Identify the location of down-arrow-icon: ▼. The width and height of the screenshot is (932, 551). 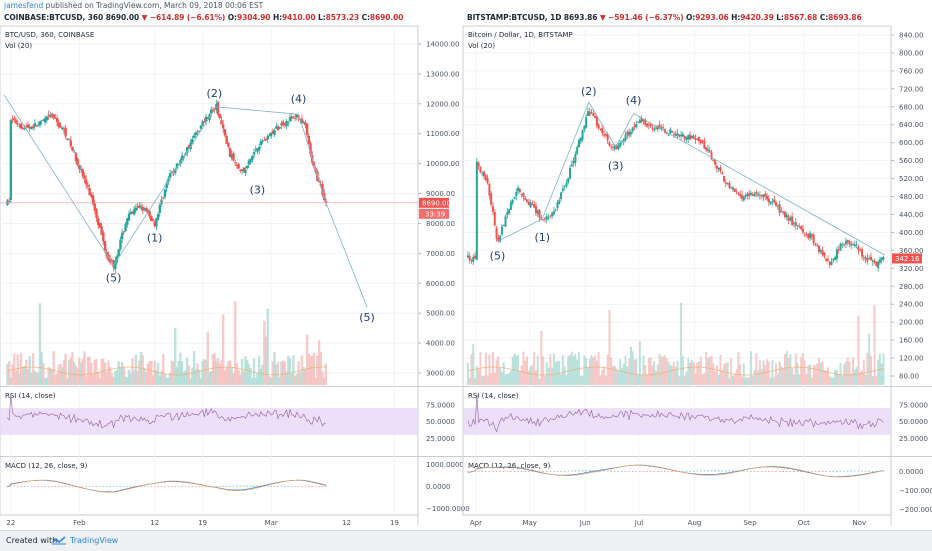
(144, 17).